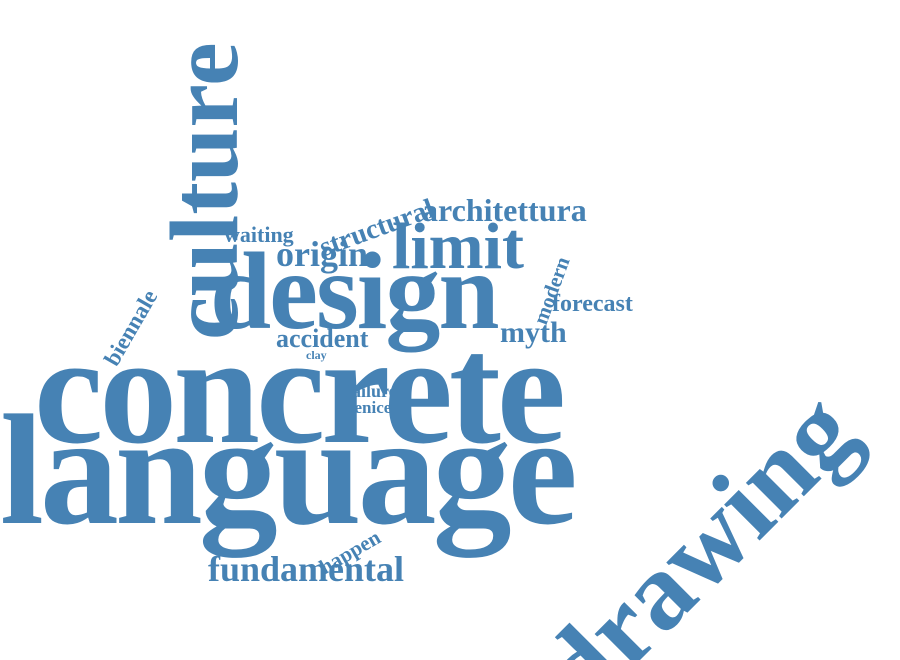  Describe the element at coordinates (533, 332) in the screenshot. I see `word-myth: myth` at that location.